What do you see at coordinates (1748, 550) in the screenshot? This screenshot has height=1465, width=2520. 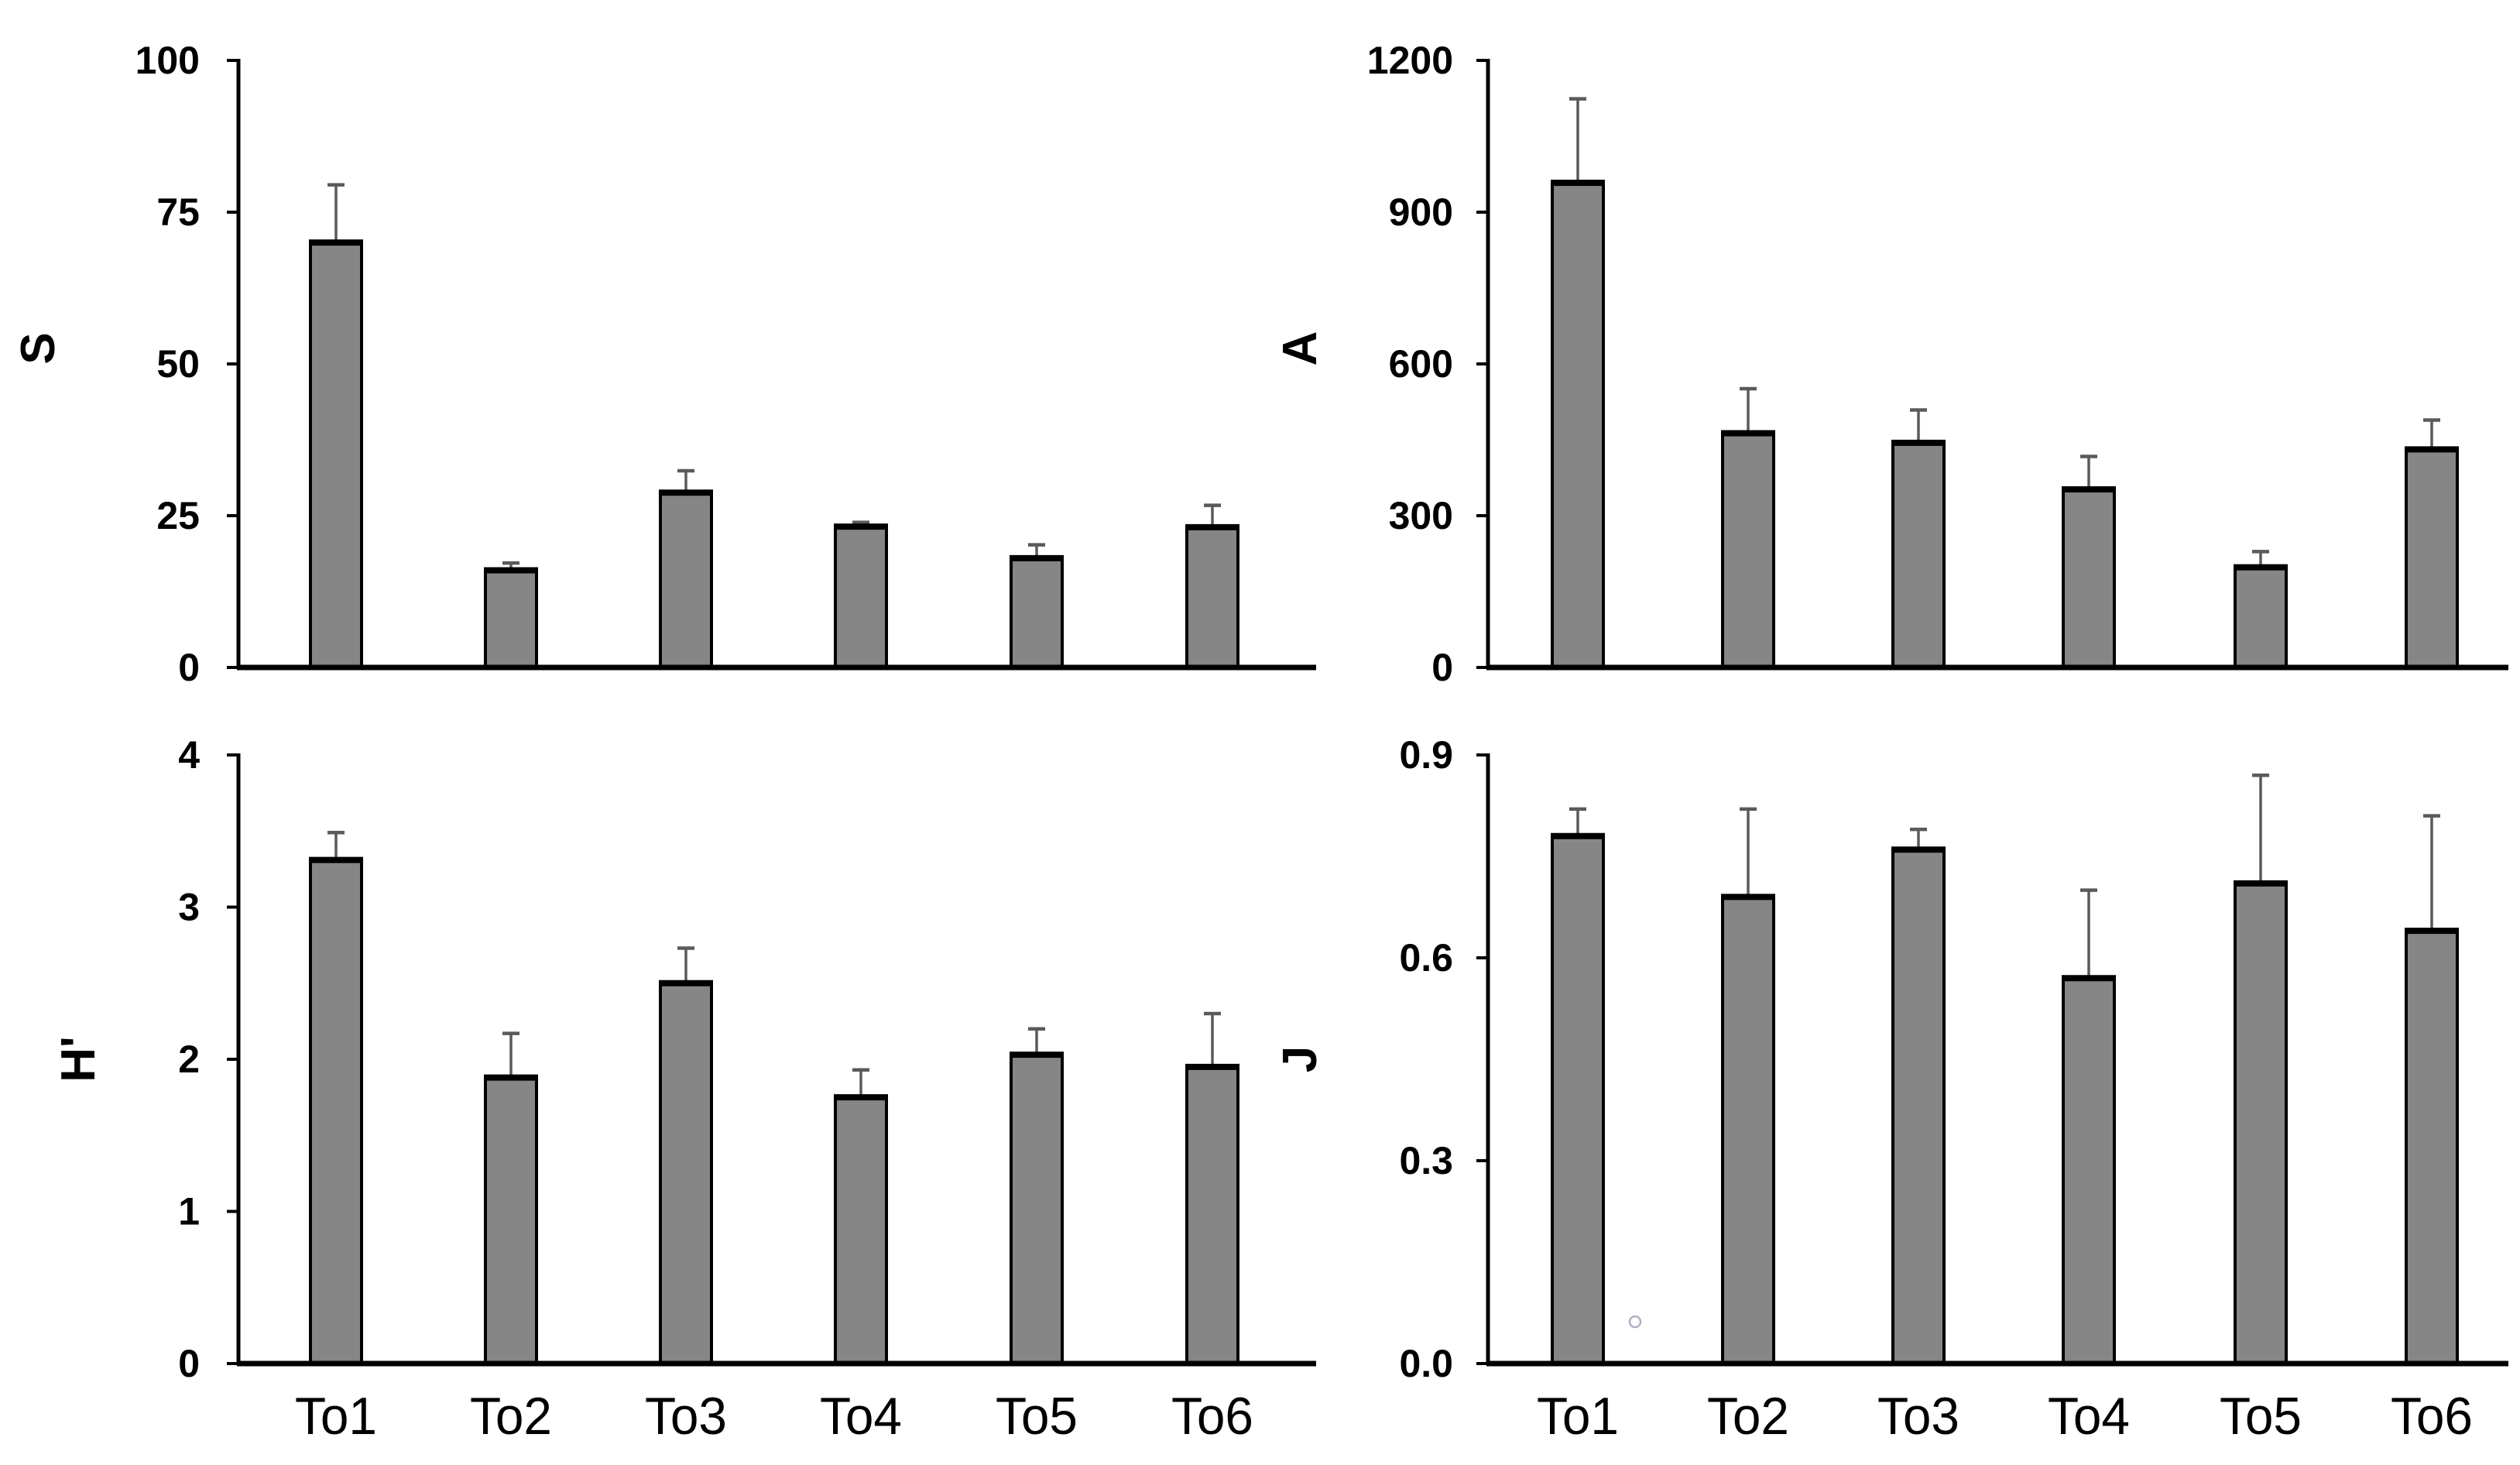 I see `bar-A-To2` at bounding box center [1748, 550].